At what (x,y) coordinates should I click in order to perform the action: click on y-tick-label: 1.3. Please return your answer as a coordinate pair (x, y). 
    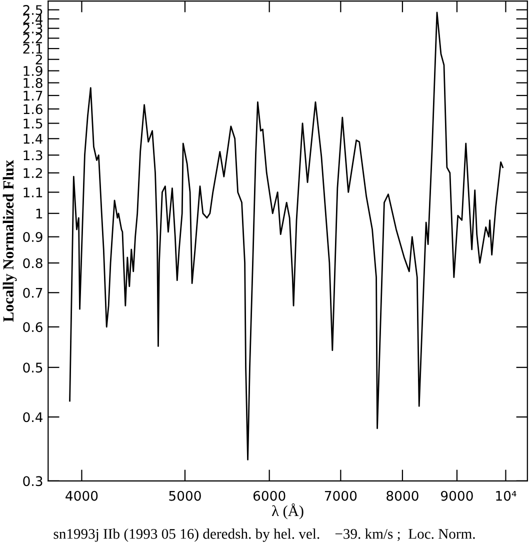
    Looking at the image, I should click on (33, 155).